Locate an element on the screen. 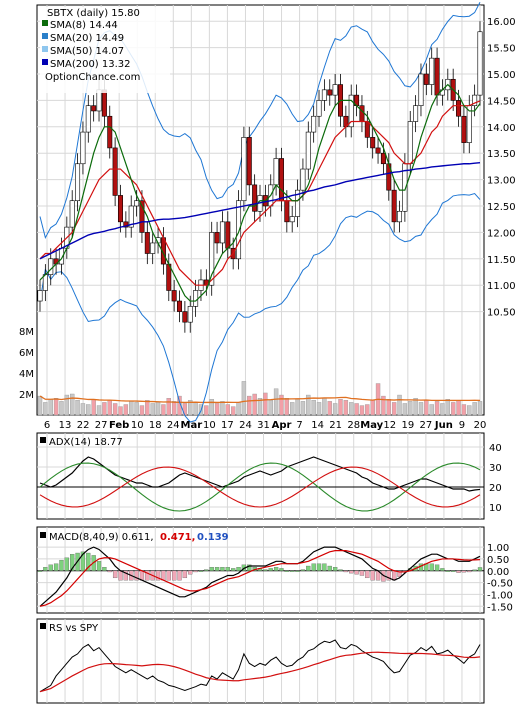 The width and height of the screenshot is (526, 706). macd-tick-label: 1.00 is located at coordinates (498, 548).